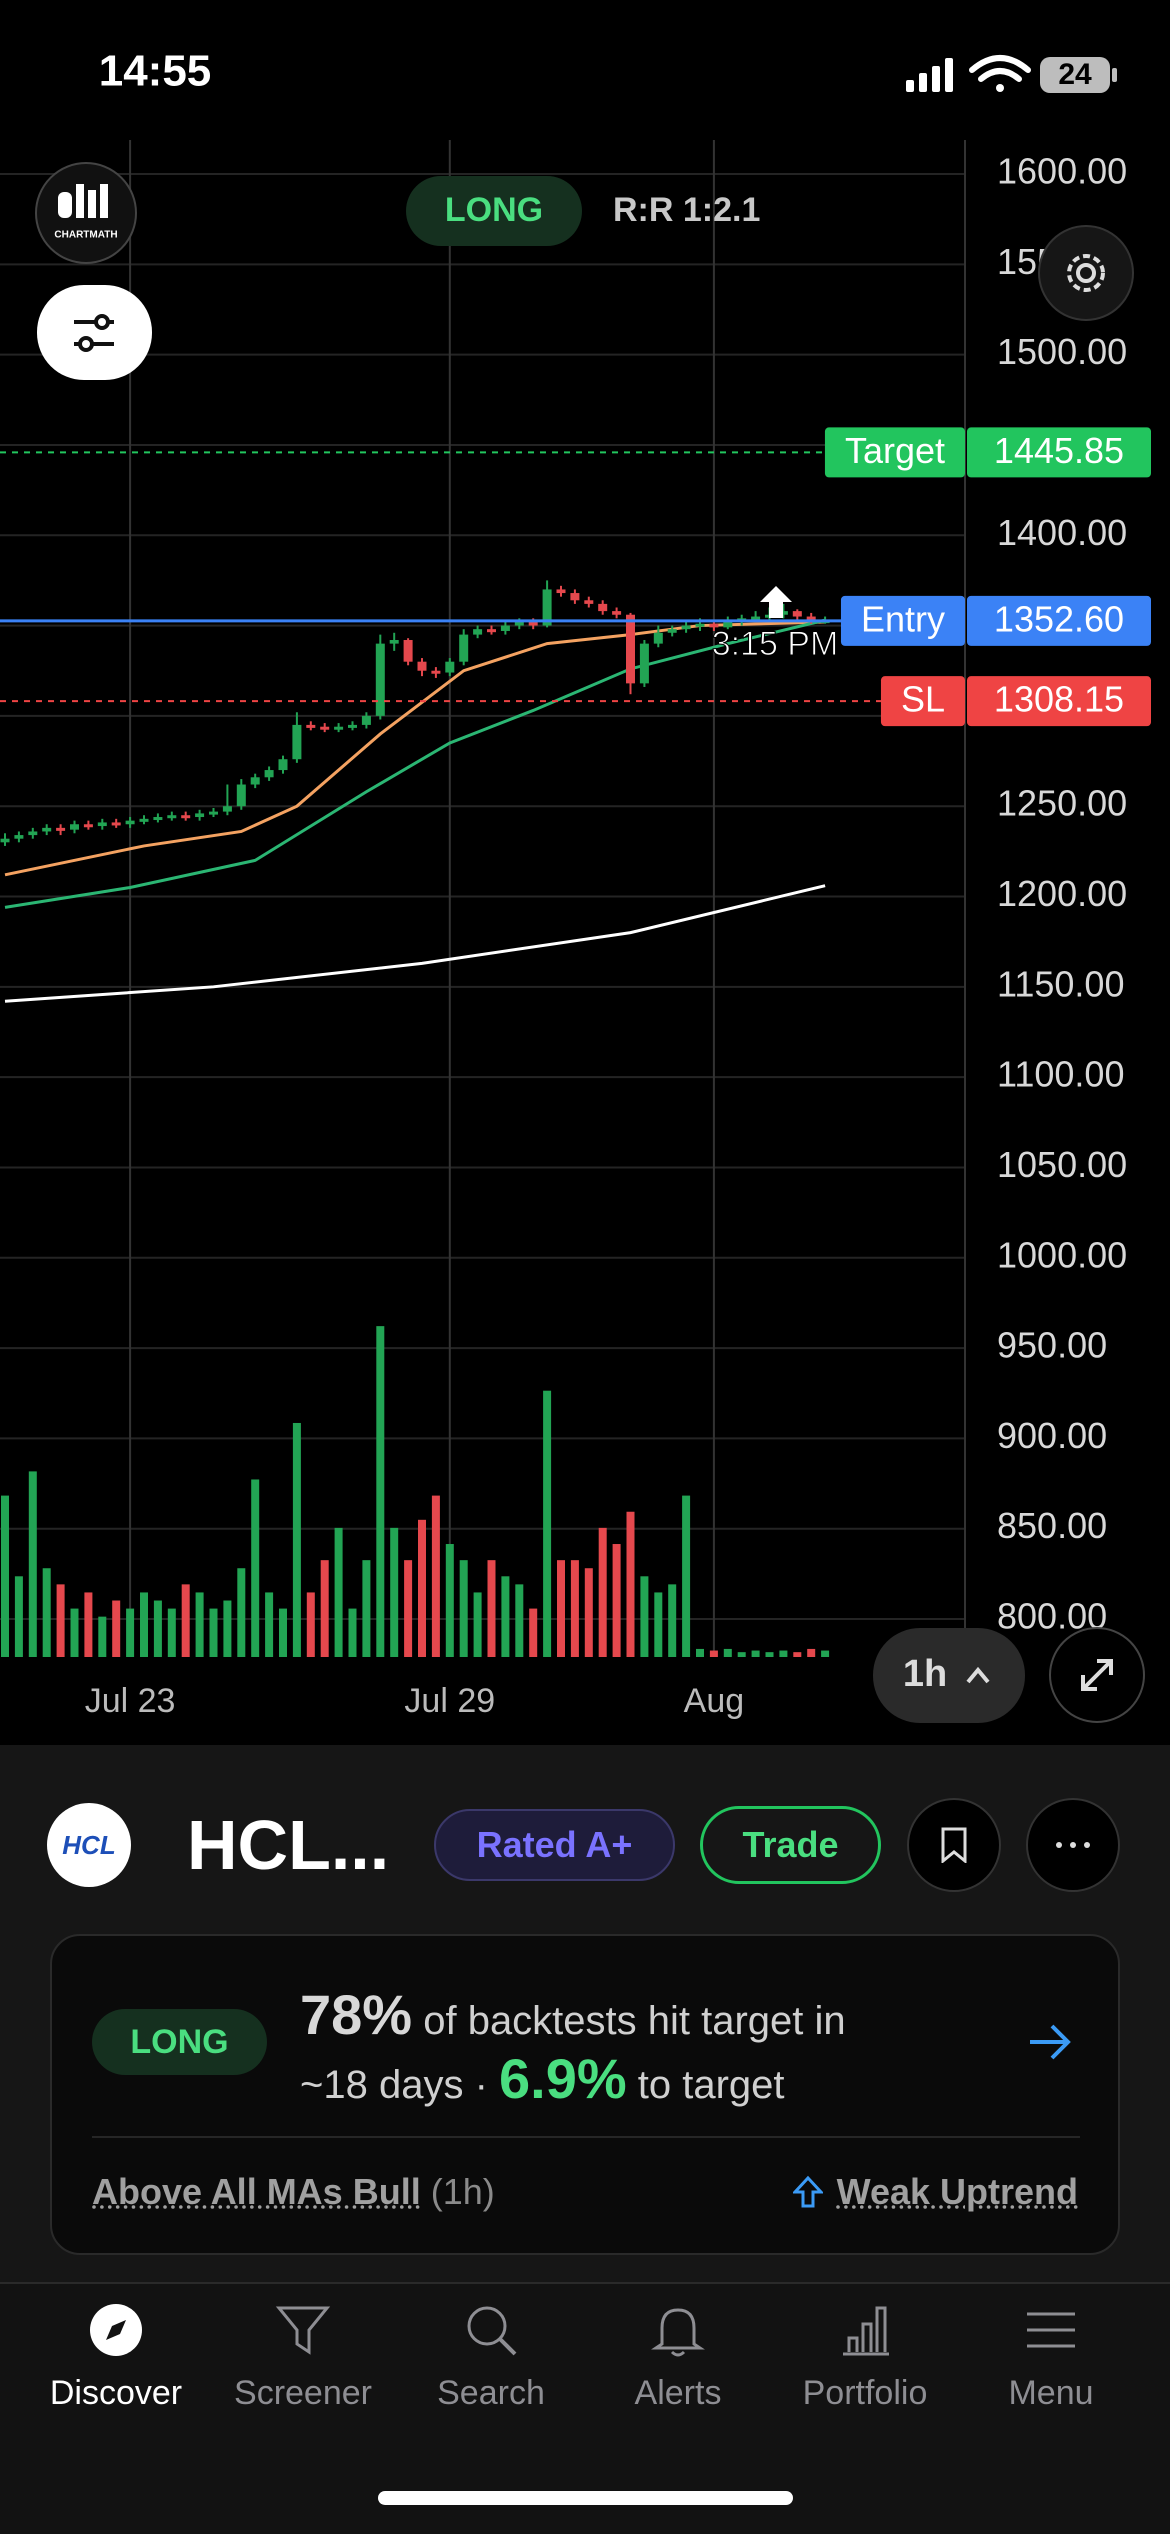 Image resolution: width=1170 pixels, height=2534 pixels. Describe the element at coordinates (895, 450) in the screenshot. I see `level-name: Target` at that location.